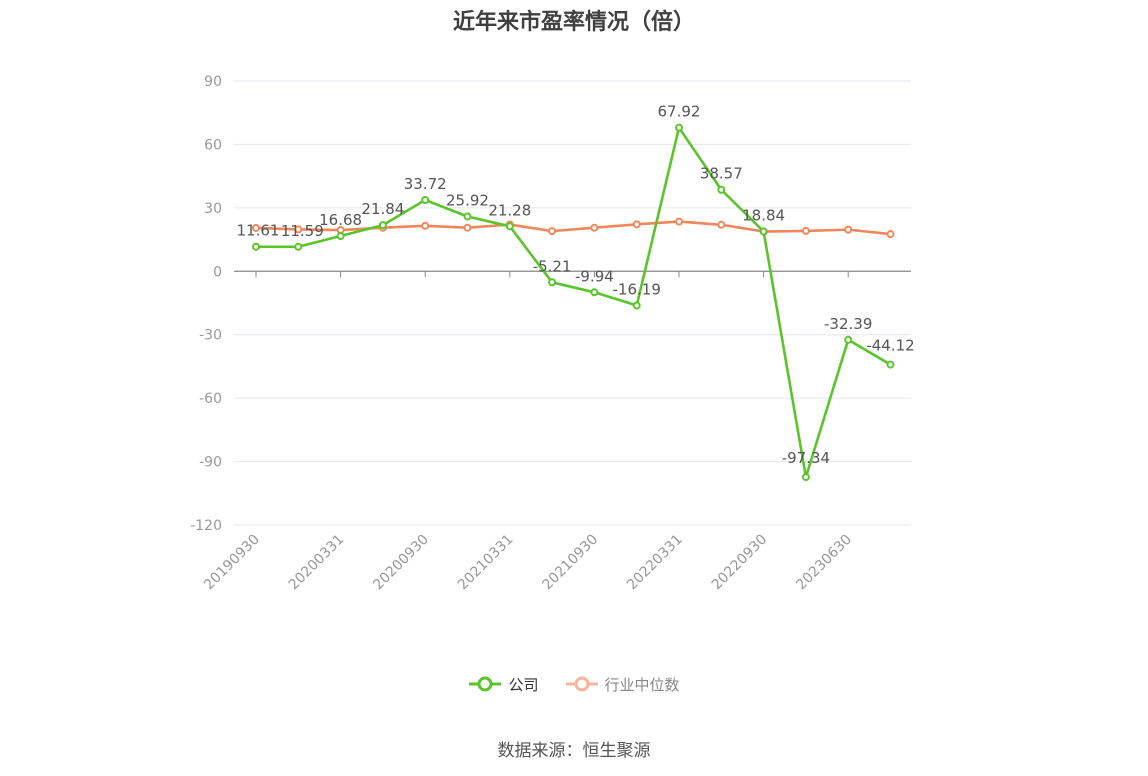 This screenshot has height=776, width=1148. What do you see at coordinates (425, 184) in the screenshot?
I see `data-label: 33.72` at bounding box center [425, 184].